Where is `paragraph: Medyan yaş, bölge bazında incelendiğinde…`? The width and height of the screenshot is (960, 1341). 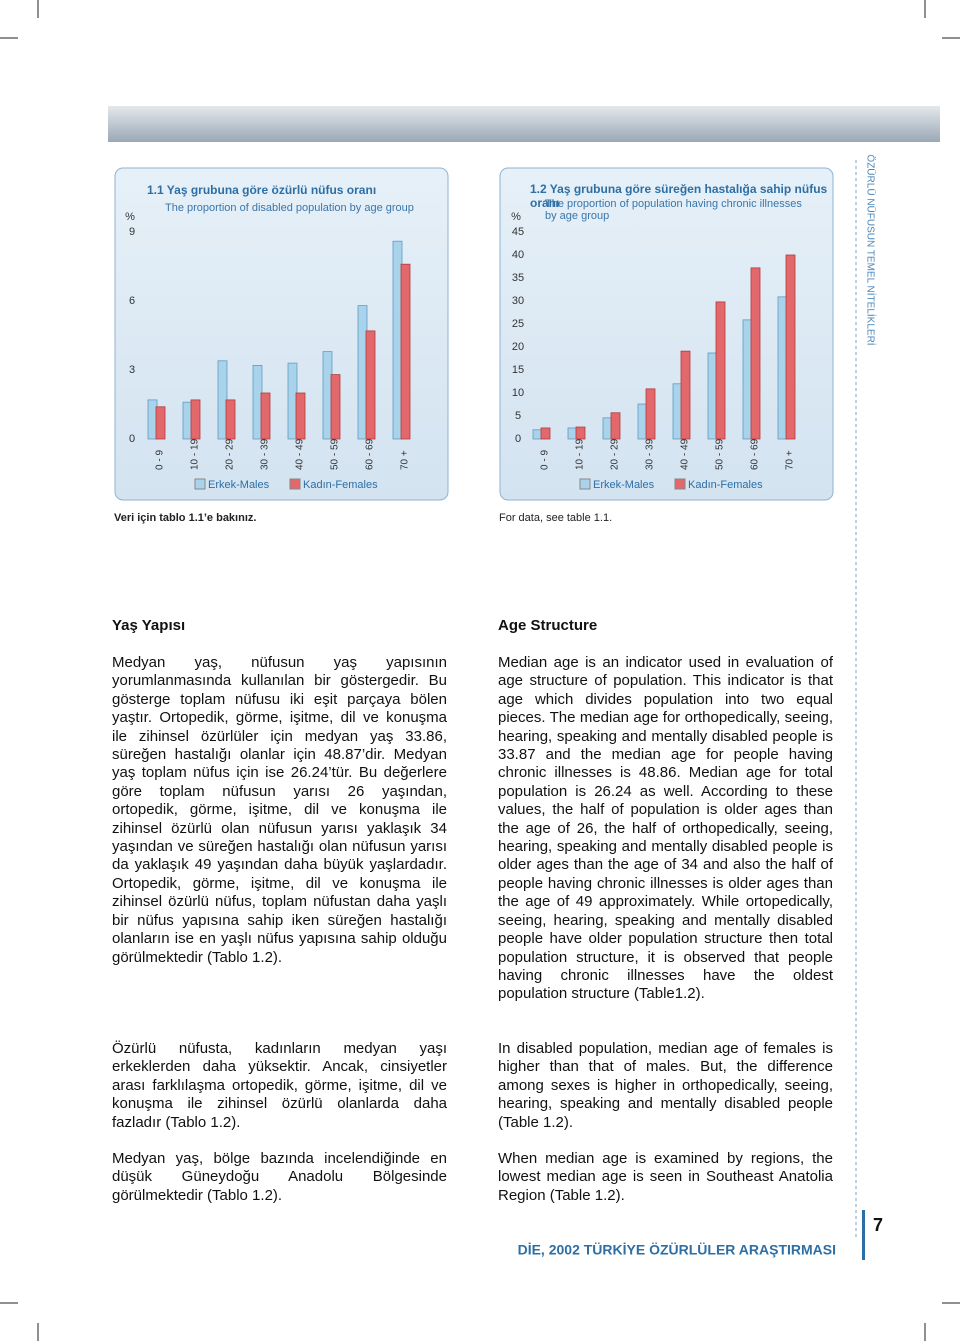 paragraph: Medyan yaş, bölge bazında incelendiğinde… is located at coordinates (279, 1177).